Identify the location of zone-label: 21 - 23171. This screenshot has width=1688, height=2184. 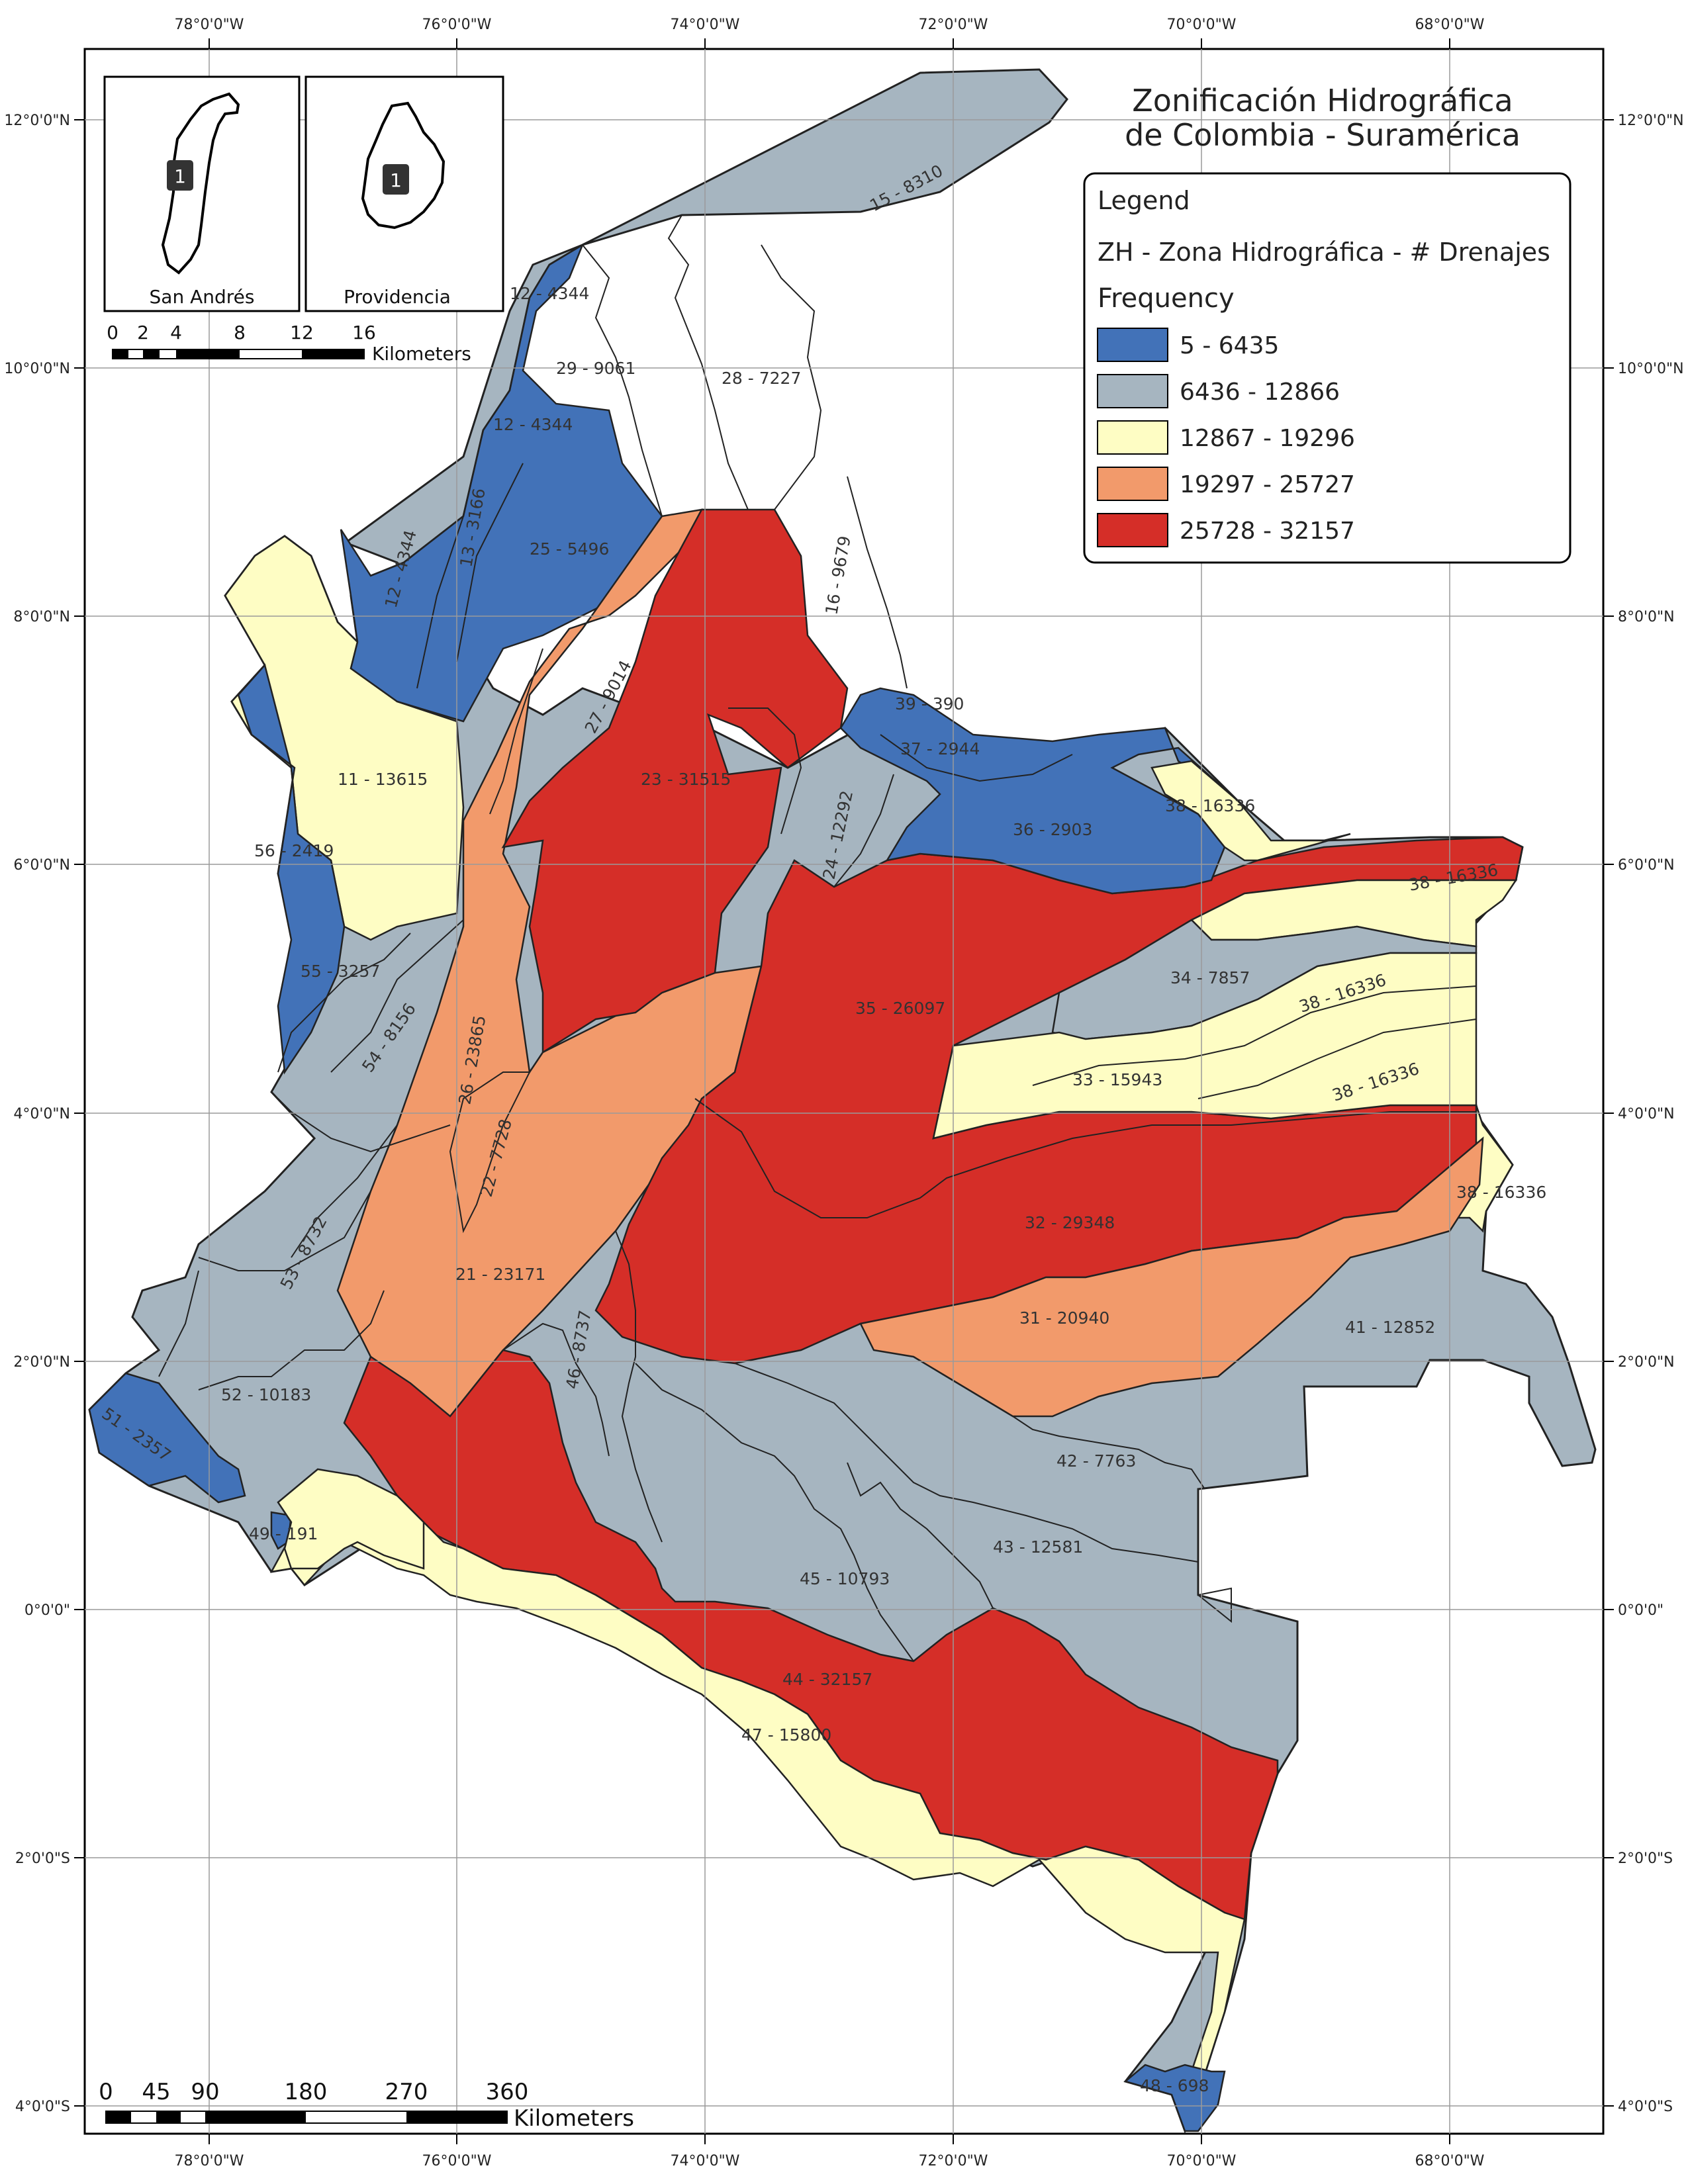
(500, 1274).